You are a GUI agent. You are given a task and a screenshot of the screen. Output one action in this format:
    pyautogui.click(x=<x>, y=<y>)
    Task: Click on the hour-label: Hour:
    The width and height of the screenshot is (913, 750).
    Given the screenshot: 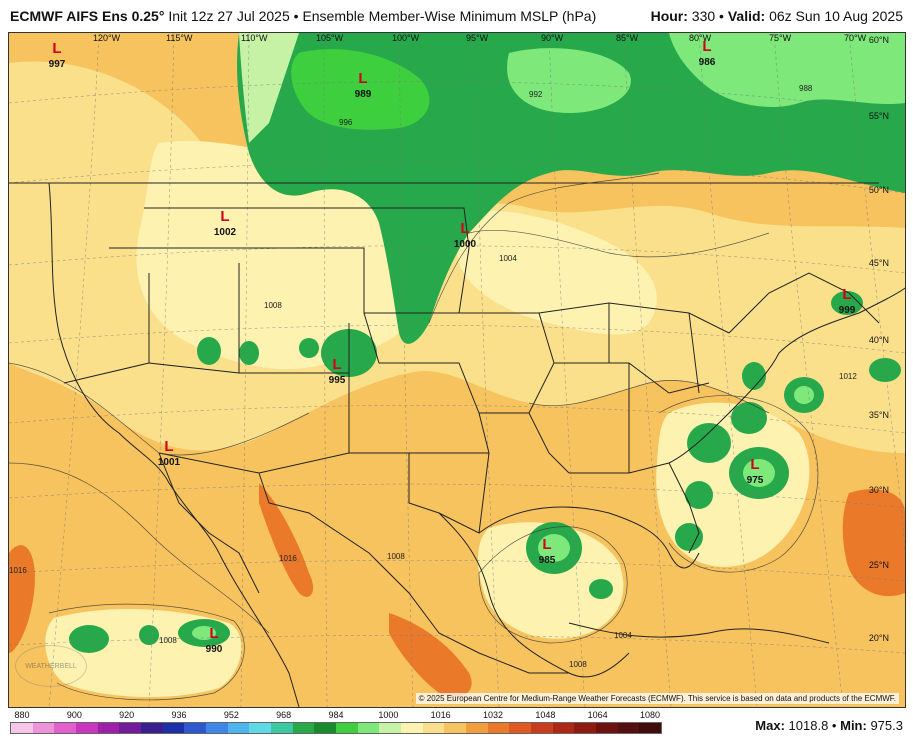 What is the action you would take?
    pyautogui.click(x=669, y=16)
    